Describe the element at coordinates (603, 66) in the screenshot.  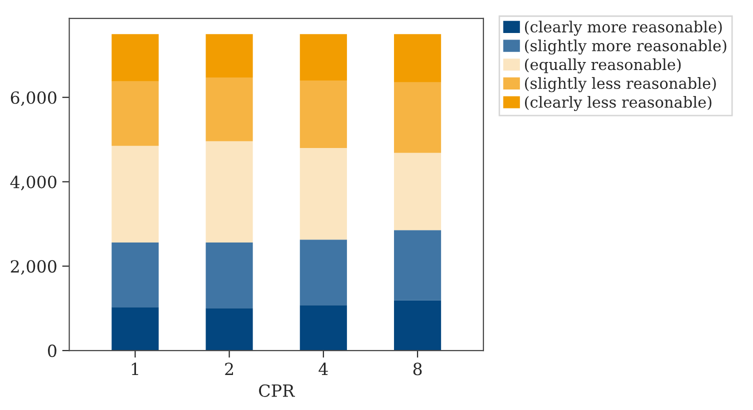
I see `legend-label: (equally reasonable)` at that location.